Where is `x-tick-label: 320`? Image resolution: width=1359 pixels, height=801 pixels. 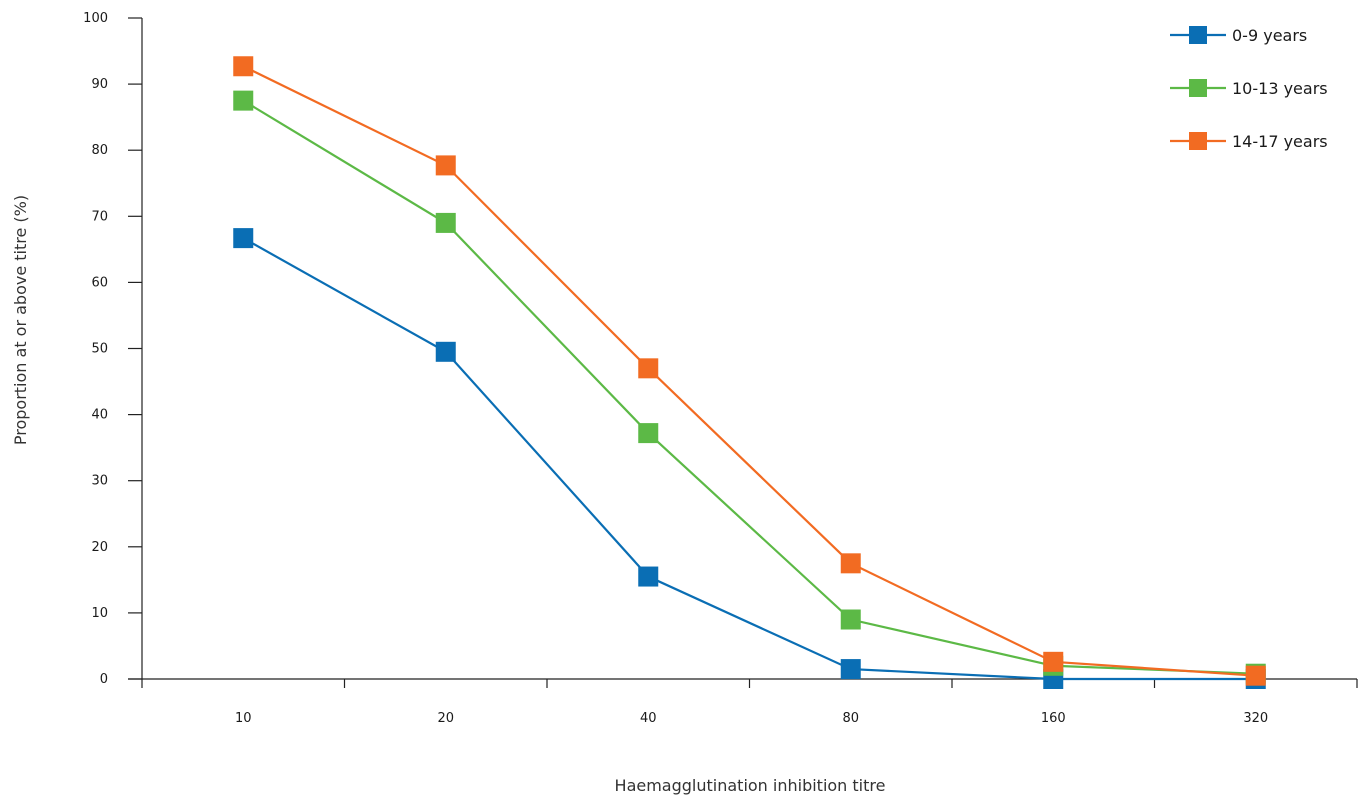
x-tick-label: 320 is located at coordinates (1255, 718).